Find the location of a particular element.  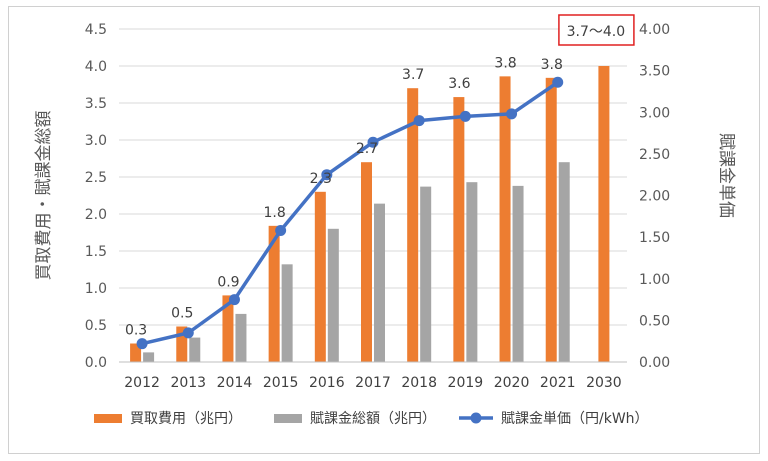

x-tick-label: 2013 is located at coordinates (188, 383).